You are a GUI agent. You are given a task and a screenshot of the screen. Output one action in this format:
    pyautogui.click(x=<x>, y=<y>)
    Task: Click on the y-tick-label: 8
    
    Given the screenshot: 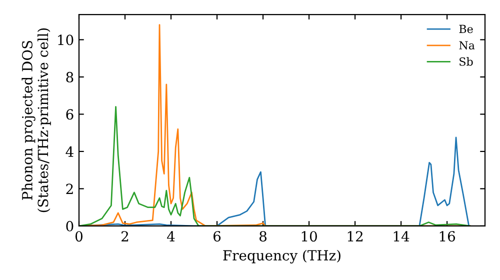 What is the action you would take?
    pyautogui.click(x=70, y=77)
    